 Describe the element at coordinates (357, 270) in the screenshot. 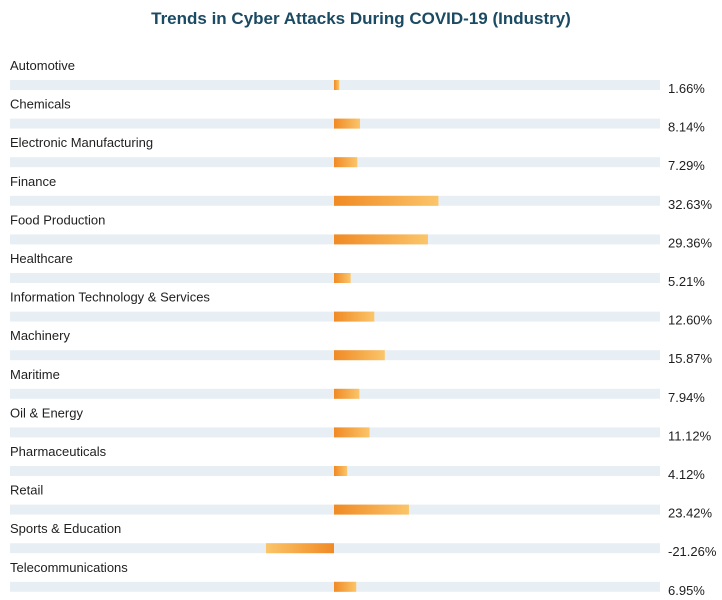

I see `bar-row: Healthcare 5.21%` at that location.